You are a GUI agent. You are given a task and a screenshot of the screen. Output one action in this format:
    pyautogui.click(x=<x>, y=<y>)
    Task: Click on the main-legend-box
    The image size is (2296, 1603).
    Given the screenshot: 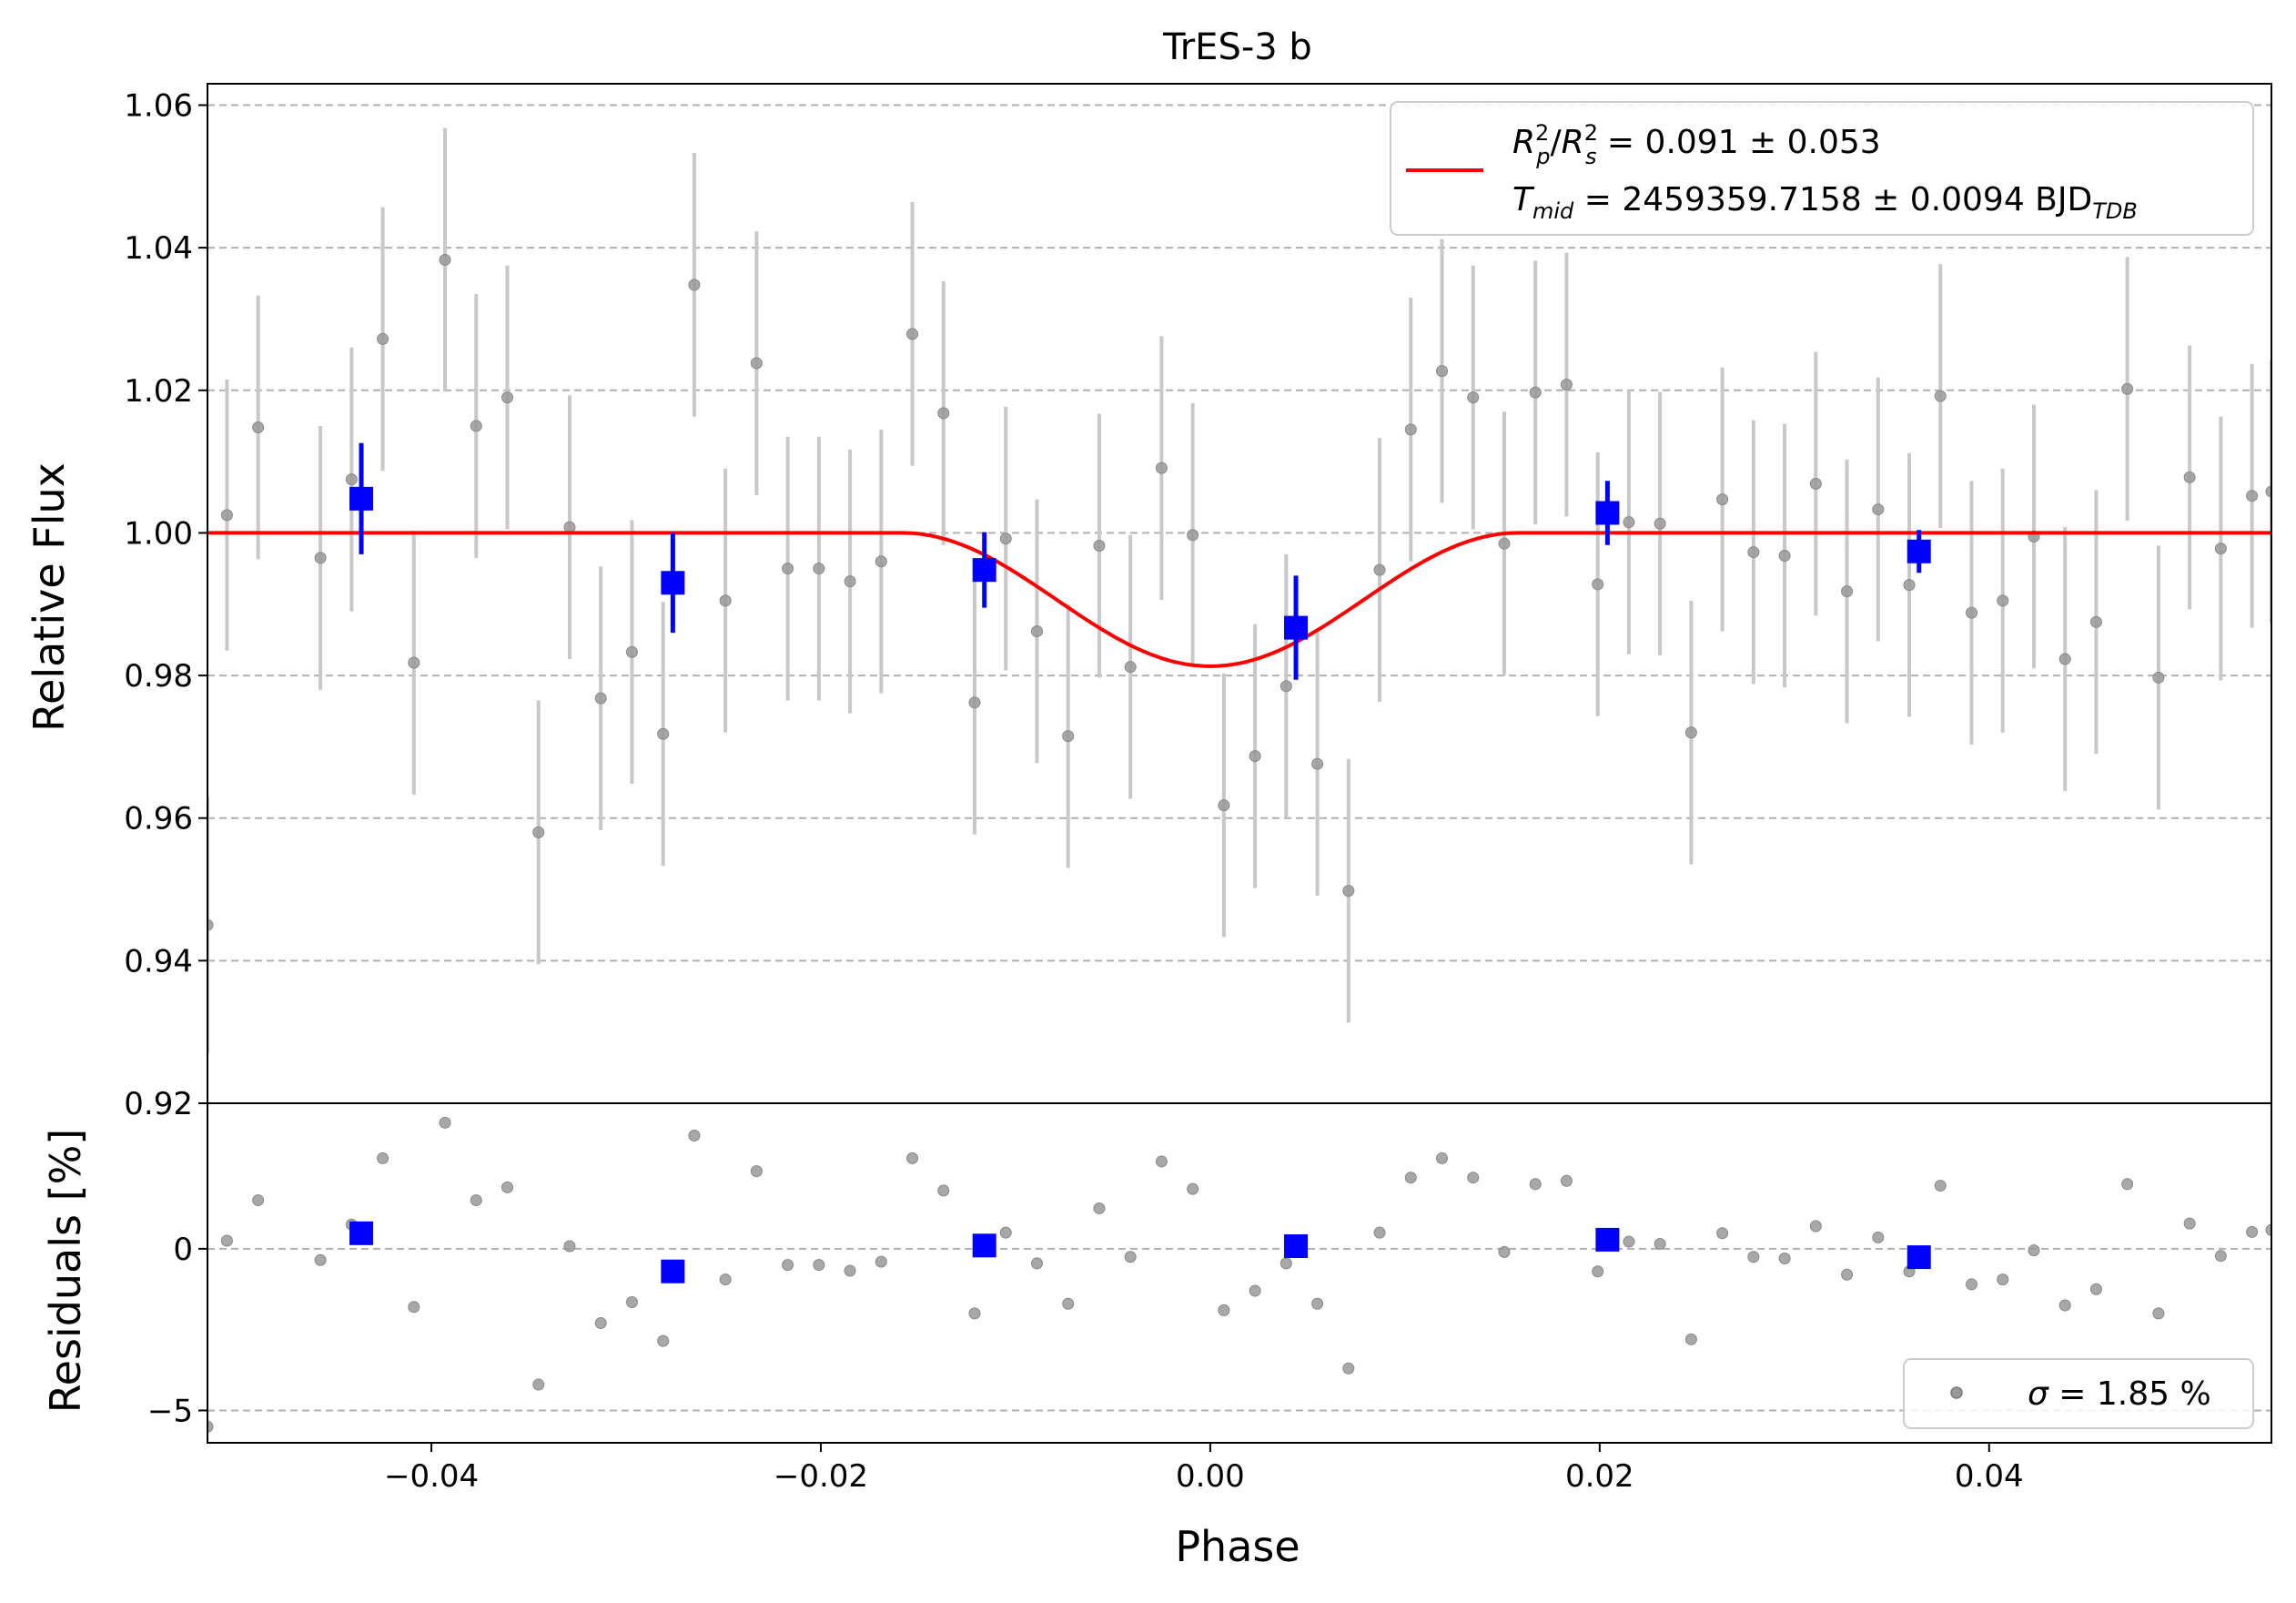 What is the action you would take?
    pyautogui.click(x=1822, y=168)
    